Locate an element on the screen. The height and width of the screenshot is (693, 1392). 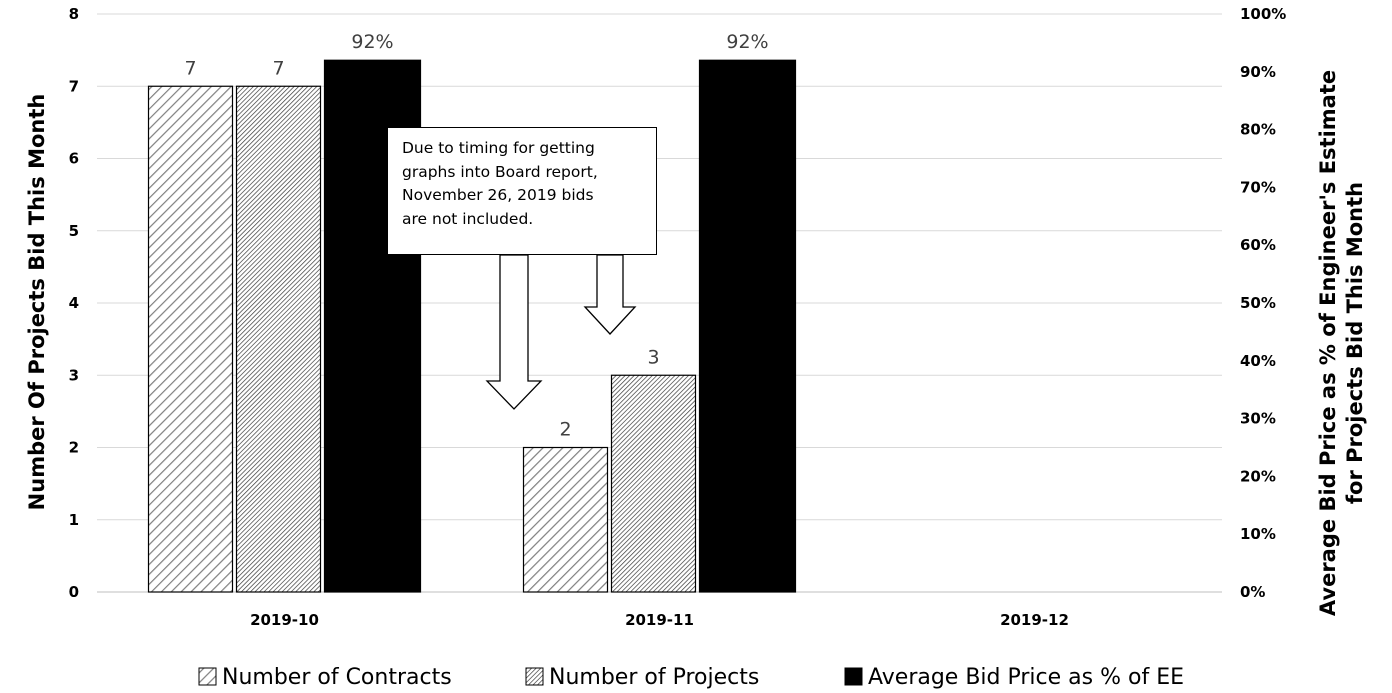
arrow-to-contracts-bar is located at coordinates (514, 332).